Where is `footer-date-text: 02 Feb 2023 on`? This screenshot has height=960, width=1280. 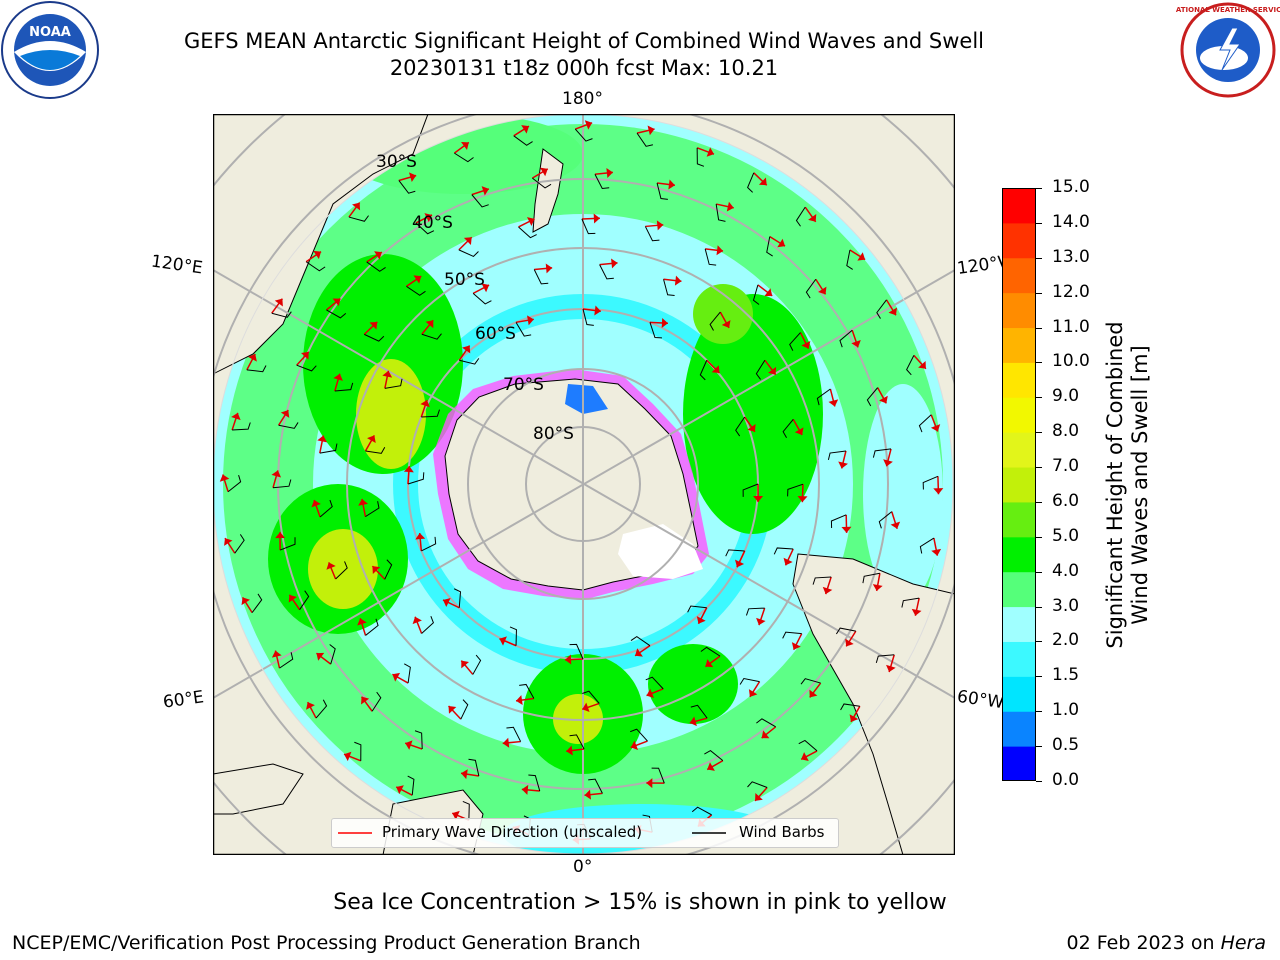
footer-date-text: 02 Feb 2023 on is located at coordinates (1140, 943).